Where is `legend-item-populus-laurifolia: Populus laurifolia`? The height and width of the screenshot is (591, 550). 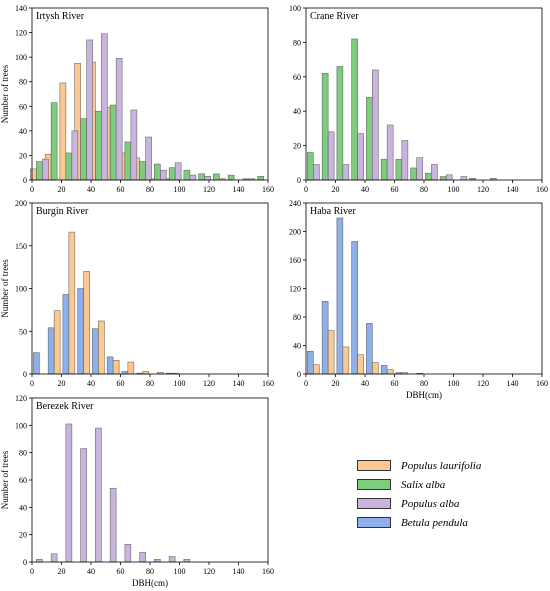
legend-item-populus-laurifolia: Populus laurifolia is located at coordinates (444, 465).